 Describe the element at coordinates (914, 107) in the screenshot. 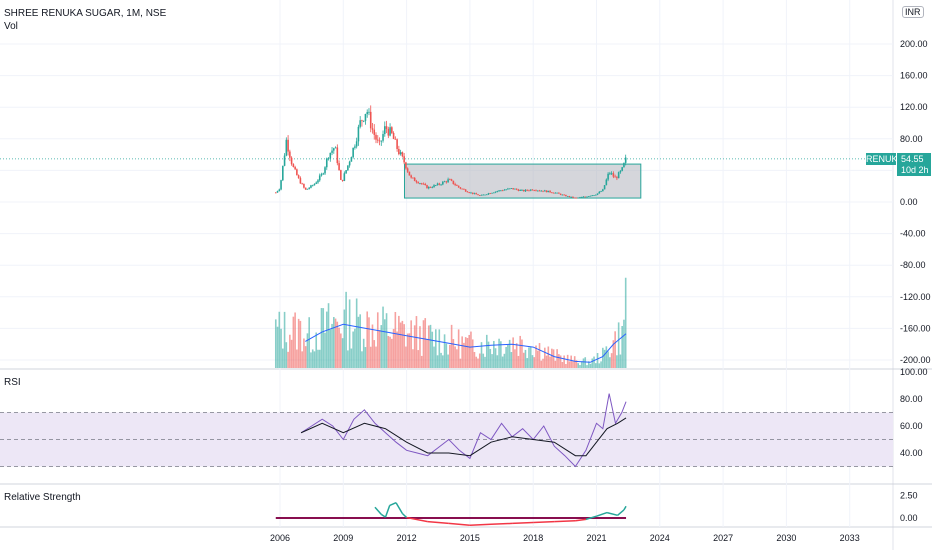

I see `price-tick-label: 120.00` at that location.